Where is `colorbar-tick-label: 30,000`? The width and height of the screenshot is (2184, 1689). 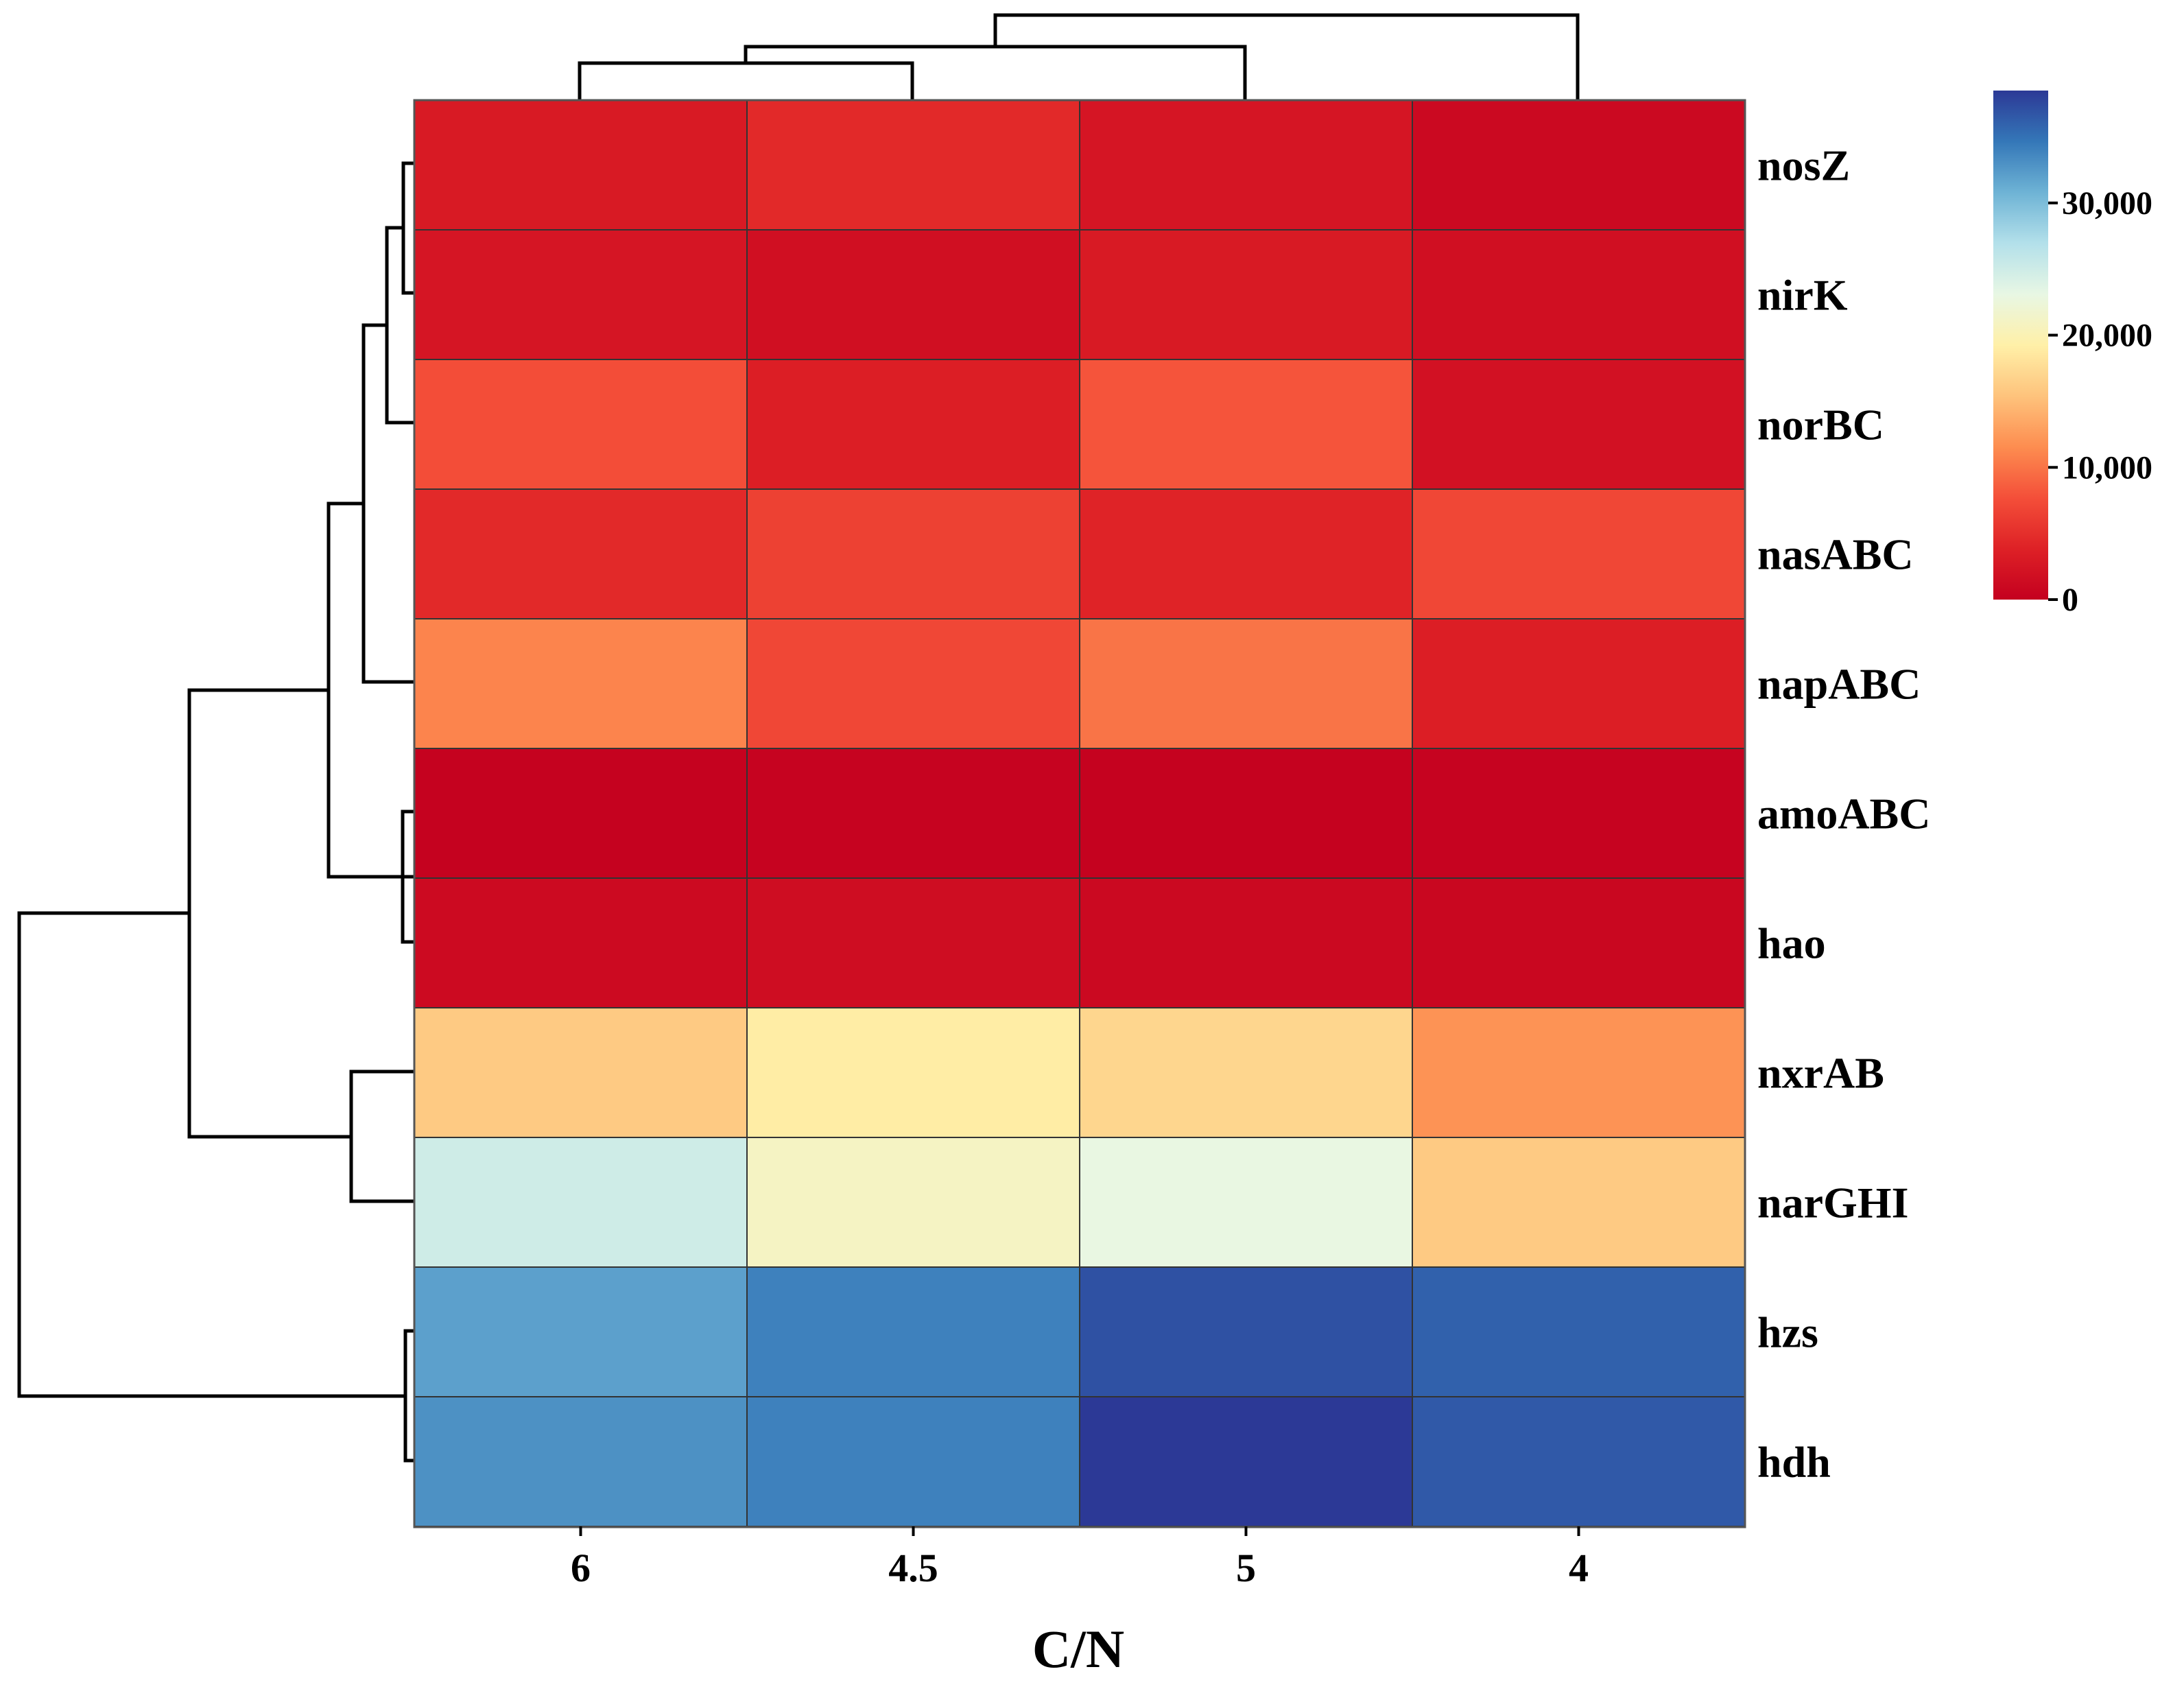
colorbar-tick-label: 30,000 is located at coordinates (2107, 204).